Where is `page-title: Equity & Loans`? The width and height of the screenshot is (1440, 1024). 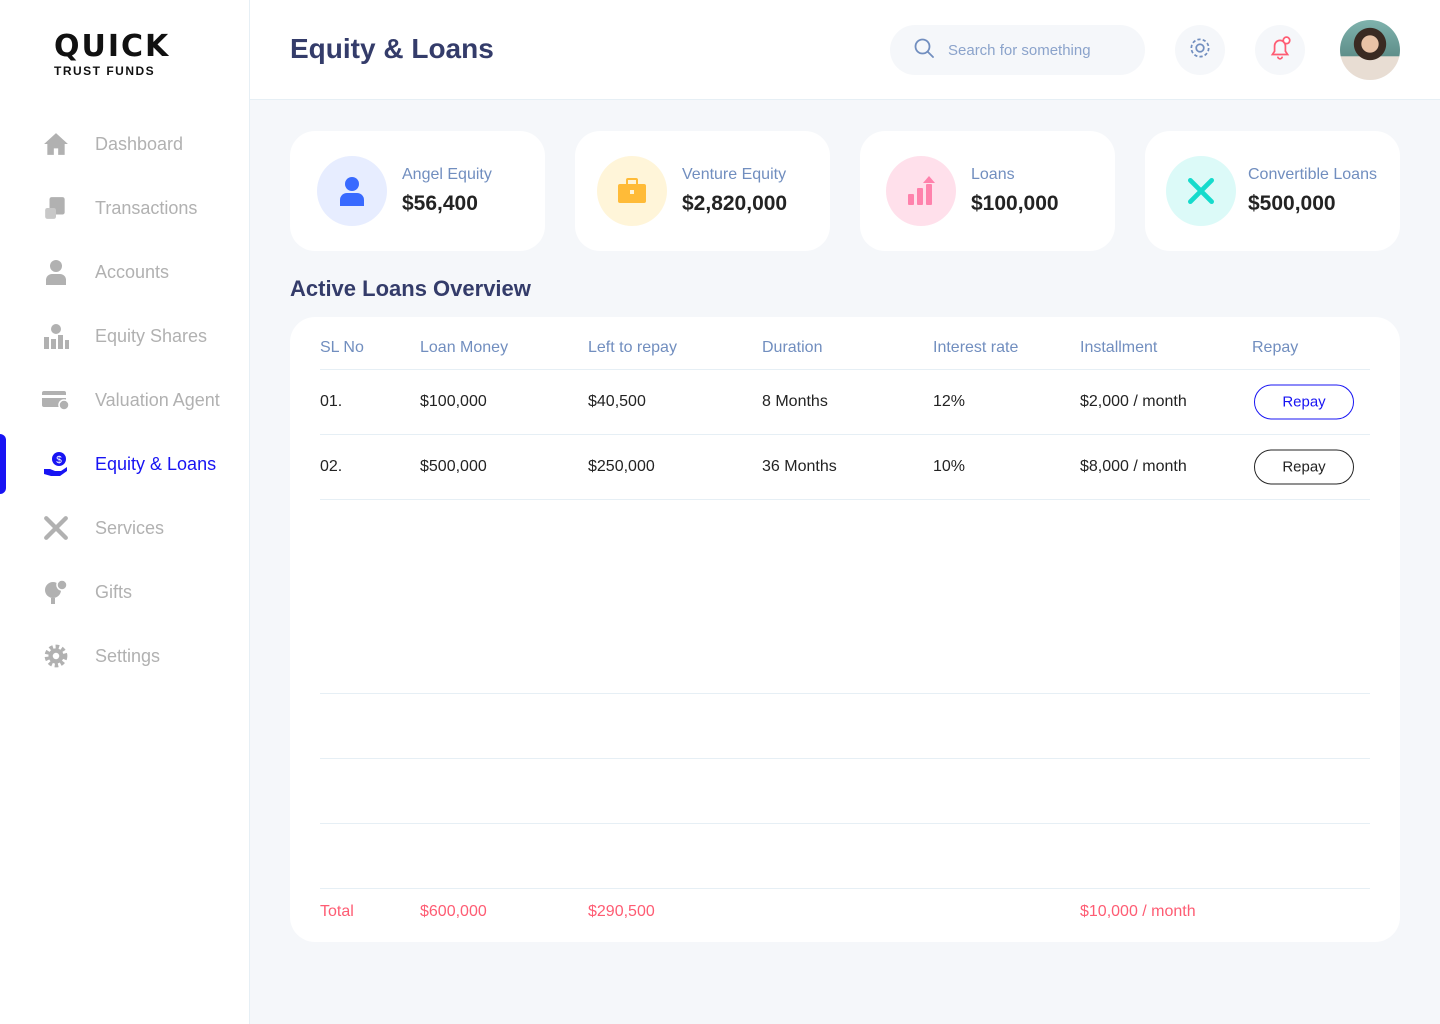
page-title: Equity & Loans is located at coordinates (392, 48).